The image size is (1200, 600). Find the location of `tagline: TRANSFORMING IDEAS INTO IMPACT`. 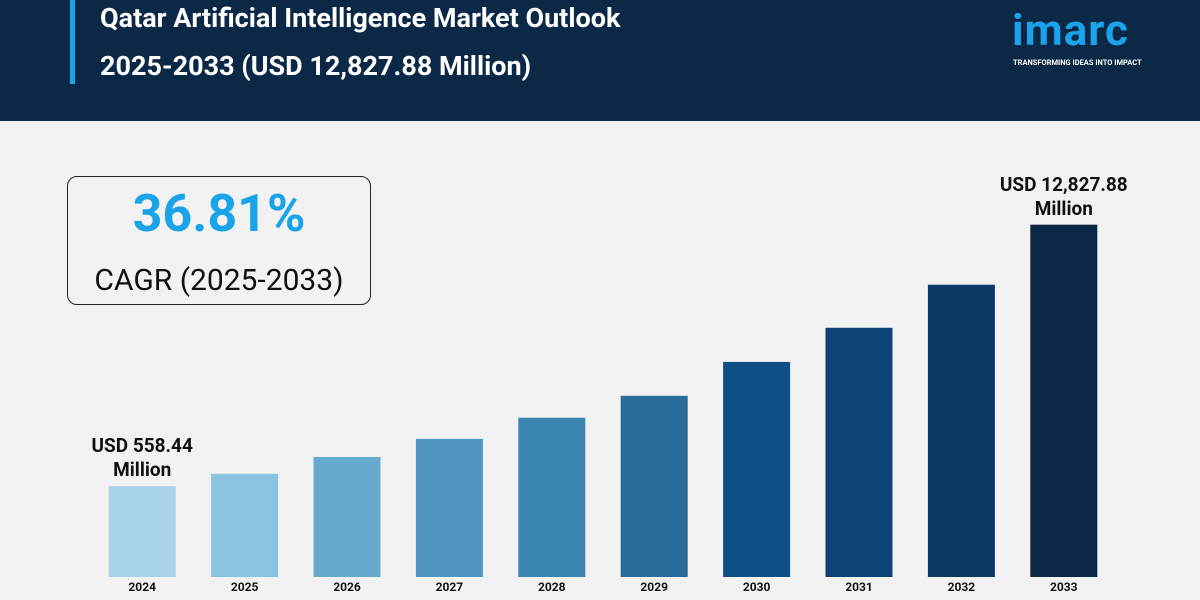

tagline: TRANSFORMING IDEAS INTO IMPACT is located at coordinates (1077, 62).